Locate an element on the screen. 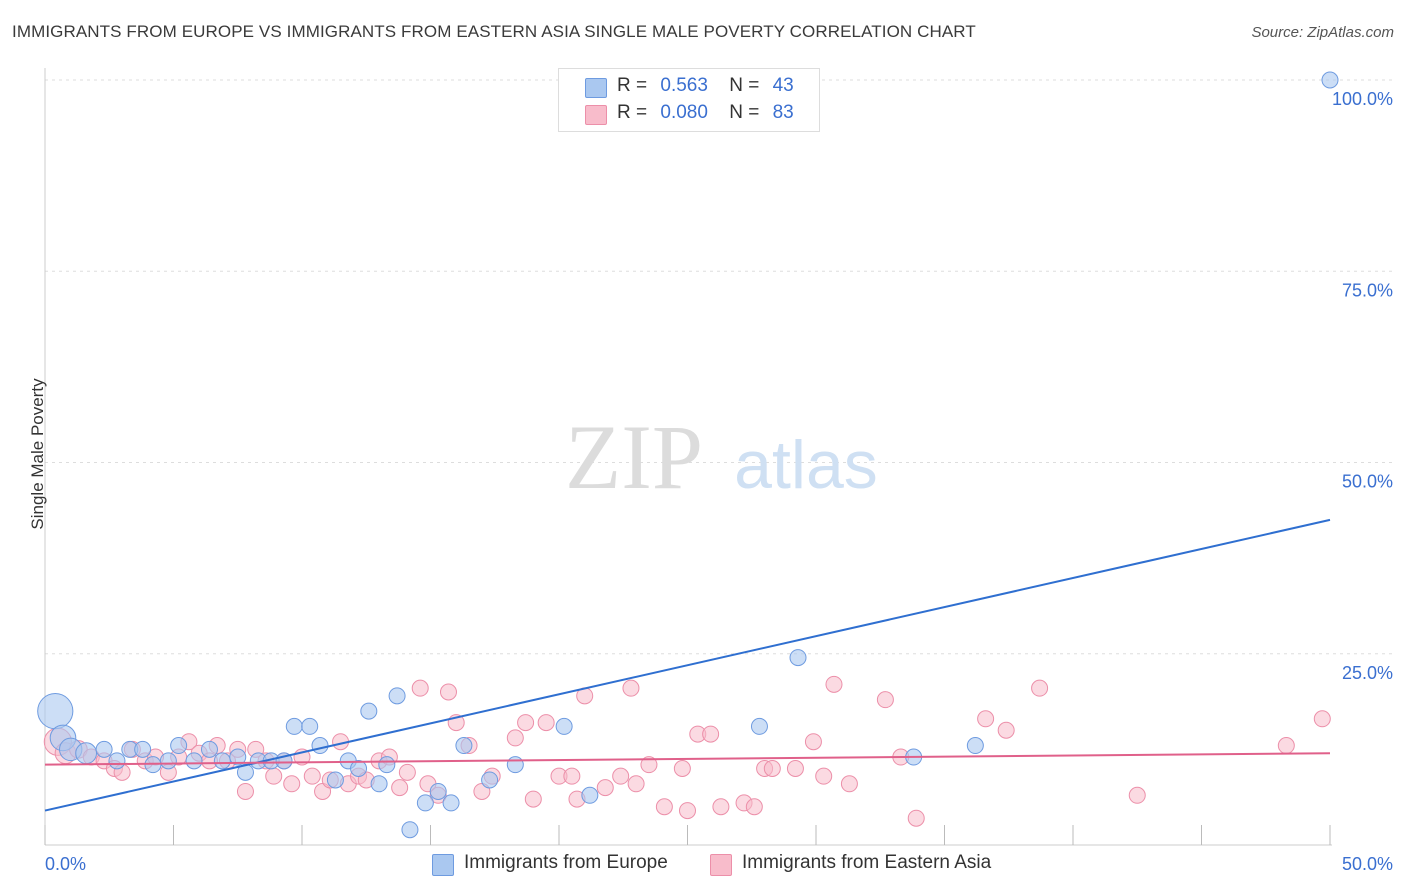 The width and height of the screenshot is (1406, 892). x-tick-label: 0.0% is located at coordinates (65, 864).